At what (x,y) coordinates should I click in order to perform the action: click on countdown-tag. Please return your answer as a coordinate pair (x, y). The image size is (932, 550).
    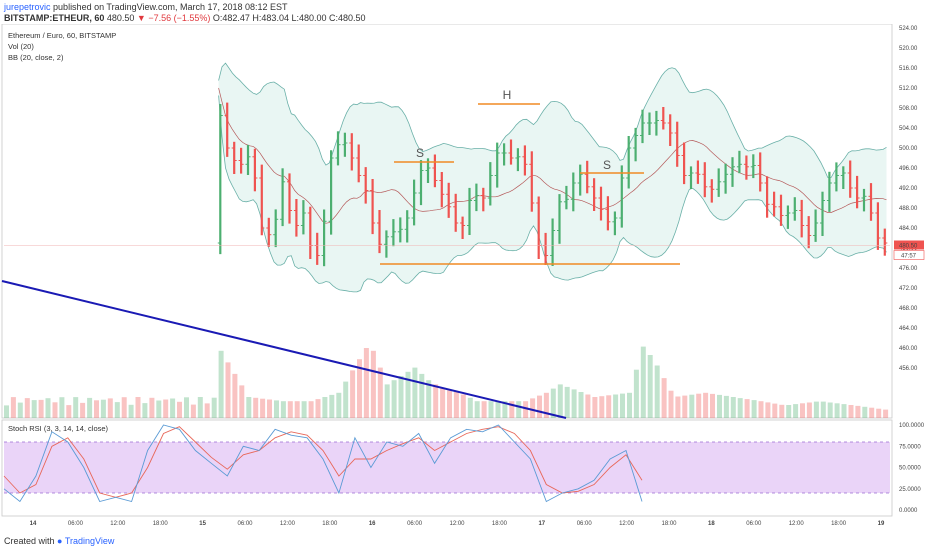
    Looking at the image, I should click on (909, 255).